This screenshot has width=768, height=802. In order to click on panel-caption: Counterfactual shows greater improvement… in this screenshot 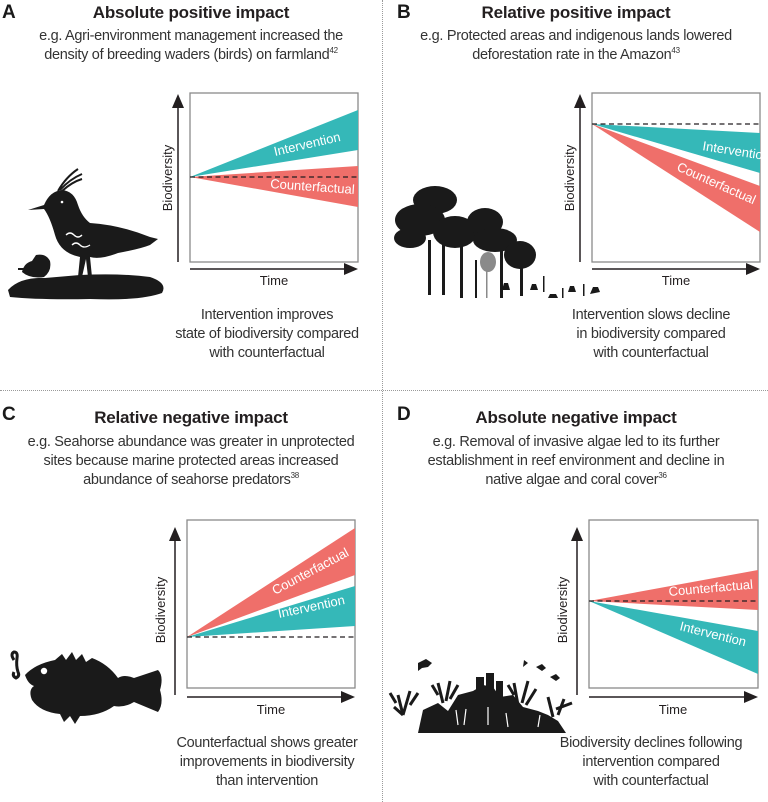, I will do `click(267, 762)`.